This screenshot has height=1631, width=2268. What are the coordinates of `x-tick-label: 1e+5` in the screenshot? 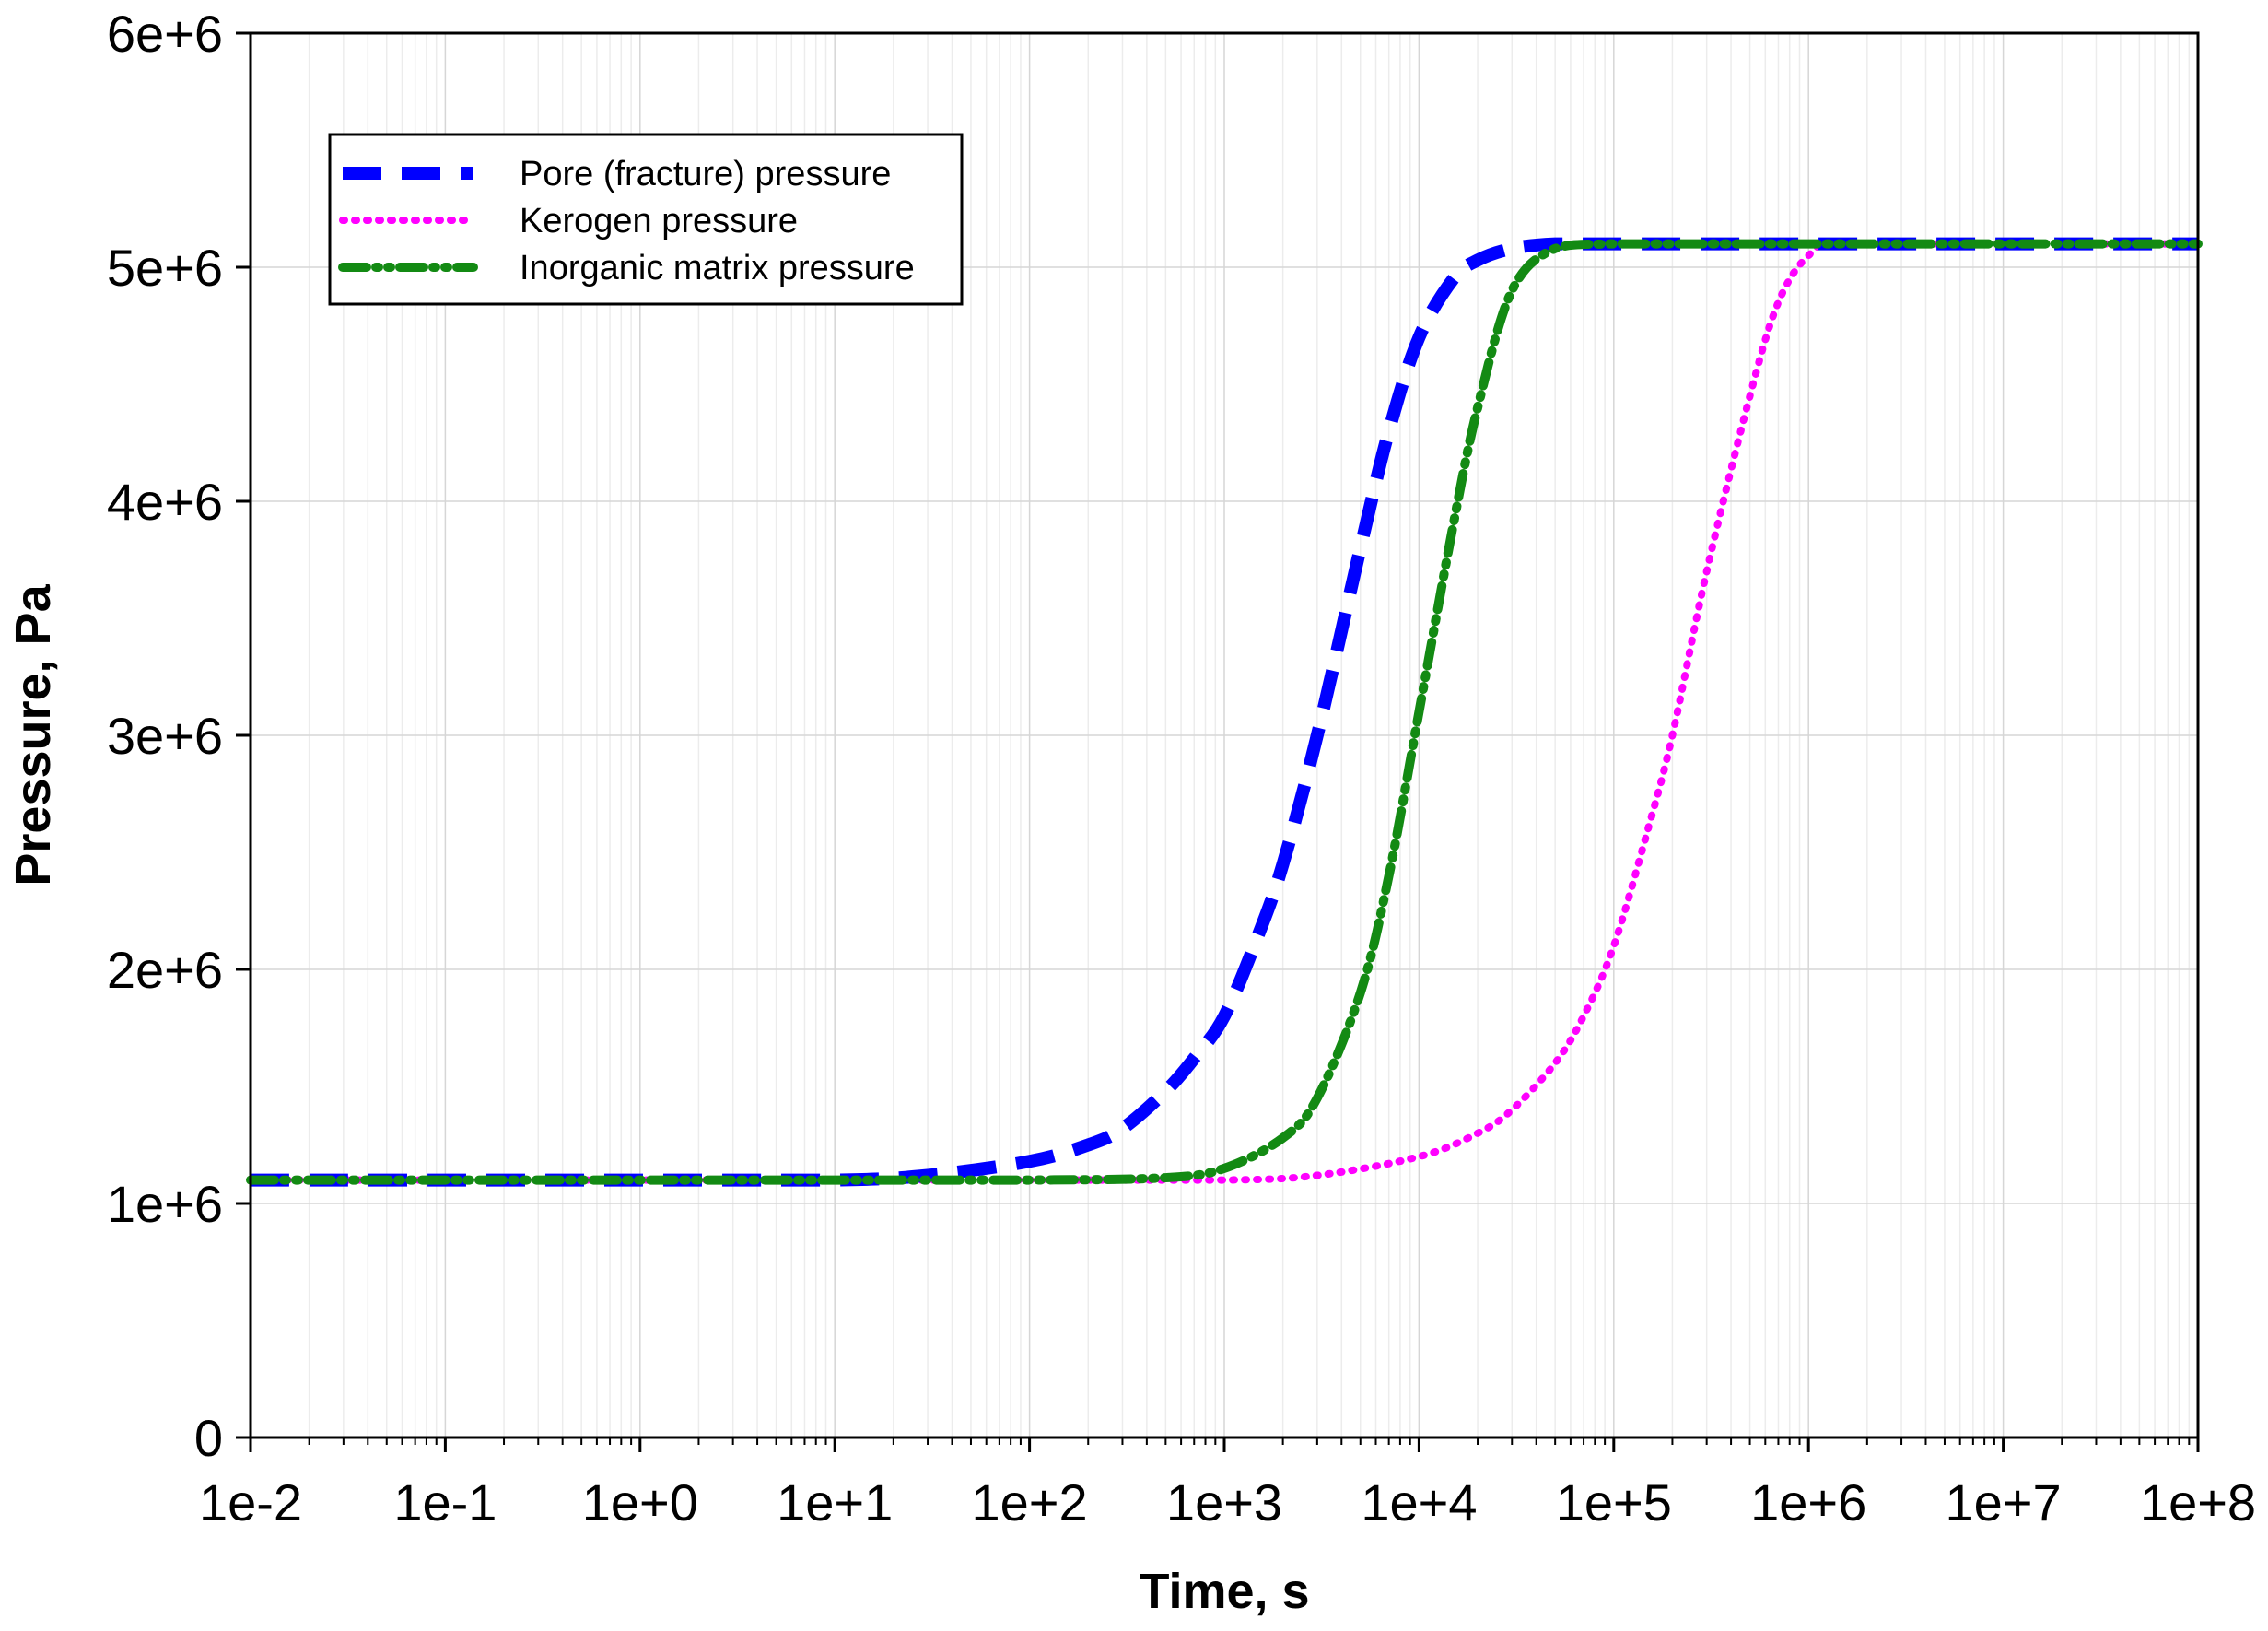 It's located at (1614, 1502).